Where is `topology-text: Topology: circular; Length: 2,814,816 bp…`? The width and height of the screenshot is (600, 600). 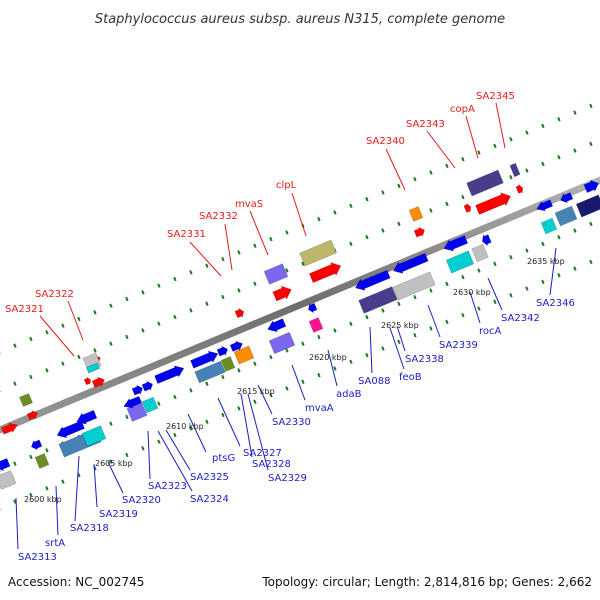 topology-text: Topology: circular; Length: 2,814,816 bp… is located at coordinates (426, 582).